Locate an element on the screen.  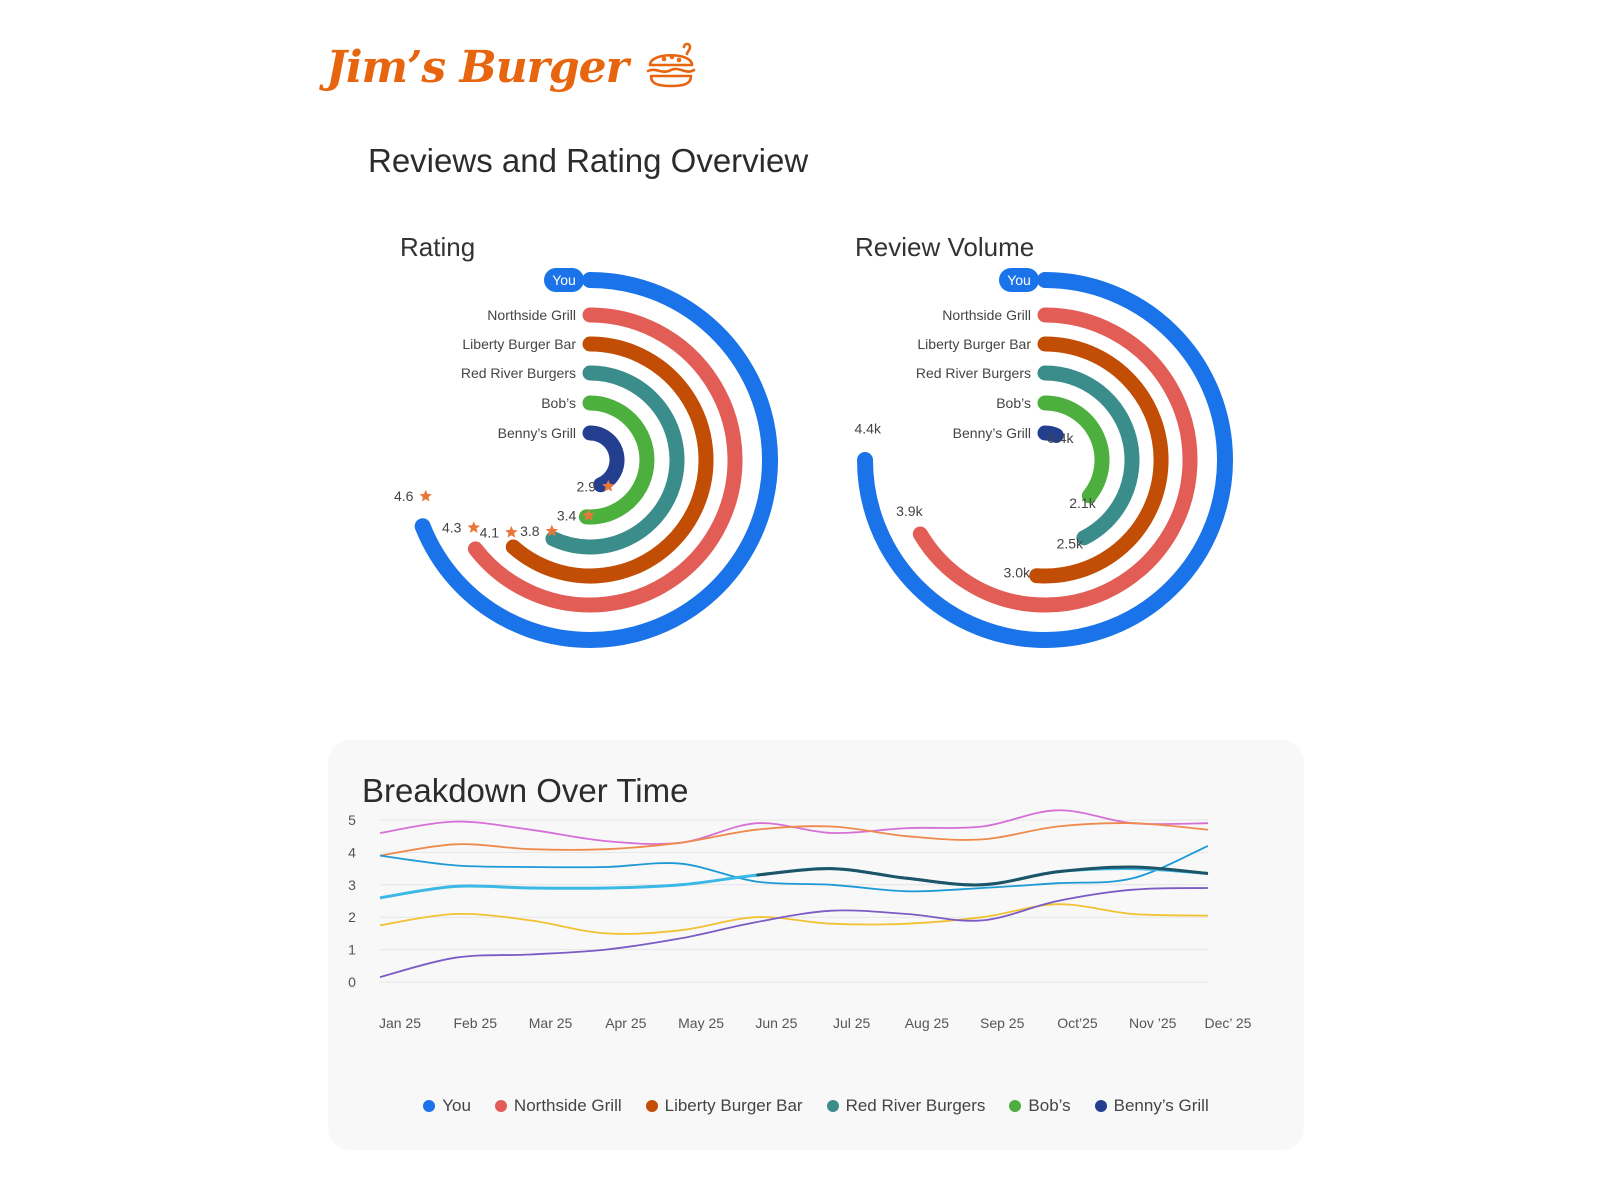
page-title: Reviews and Rating Overview is located at coordinates (588, 160).